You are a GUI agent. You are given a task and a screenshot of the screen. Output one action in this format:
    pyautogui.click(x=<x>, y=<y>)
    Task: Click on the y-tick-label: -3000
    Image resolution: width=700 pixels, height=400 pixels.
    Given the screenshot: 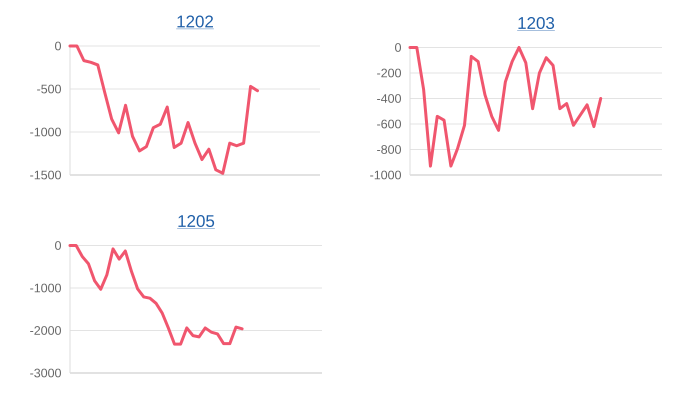 What is the action you would take?
    pyautogui.click(x=45, y=373)
    